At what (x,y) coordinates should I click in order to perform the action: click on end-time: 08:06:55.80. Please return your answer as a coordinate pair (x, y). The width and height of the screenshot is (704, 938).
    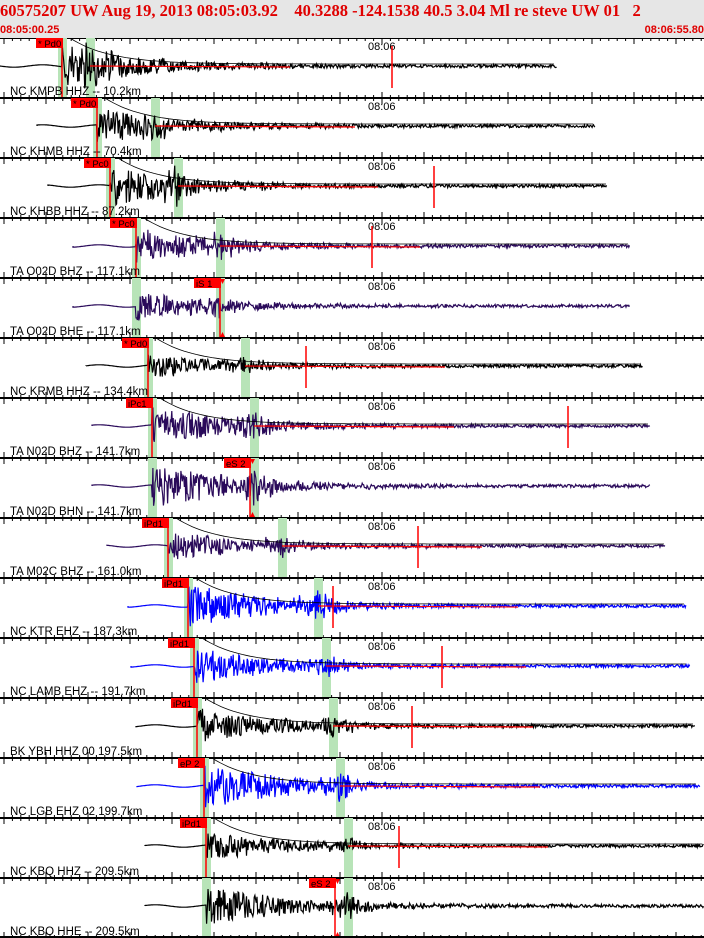
    Looking at the image, I should click on (674, 30).